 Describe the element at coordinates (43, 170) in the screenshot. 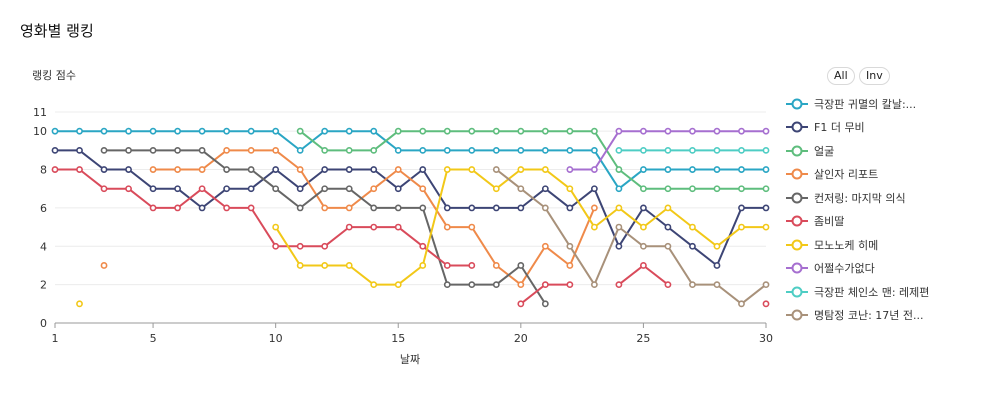

I see `y-tick-label: 8` at that location.